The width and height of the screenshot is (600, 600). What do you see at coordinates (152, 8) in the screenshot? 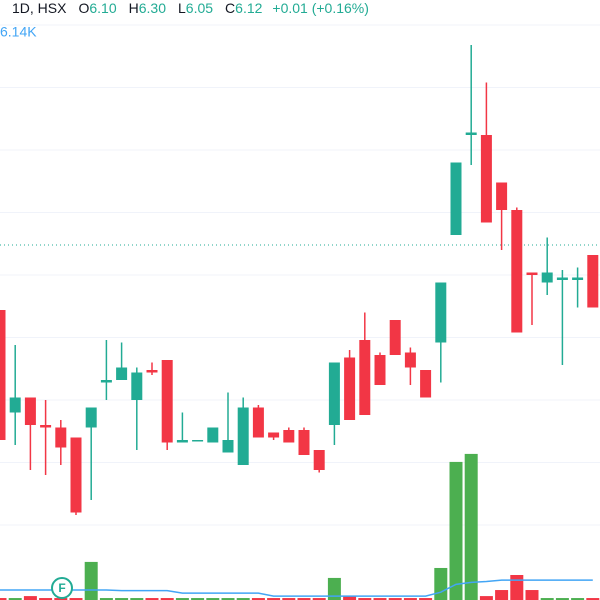
I see `legend-value: 6.30` at bounding box center [152, 8].